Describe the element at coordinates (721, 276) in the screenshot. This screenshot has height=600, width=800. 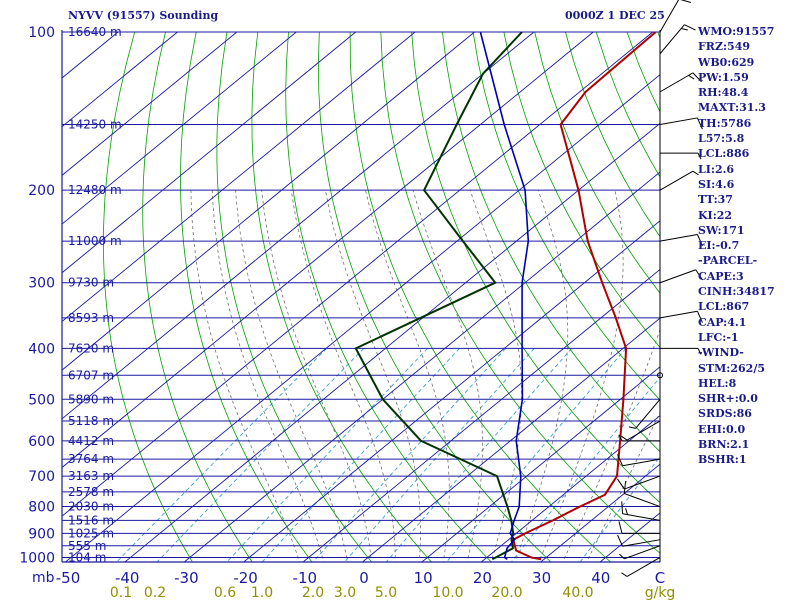
I see `index-line: CAPE:3` at that location.